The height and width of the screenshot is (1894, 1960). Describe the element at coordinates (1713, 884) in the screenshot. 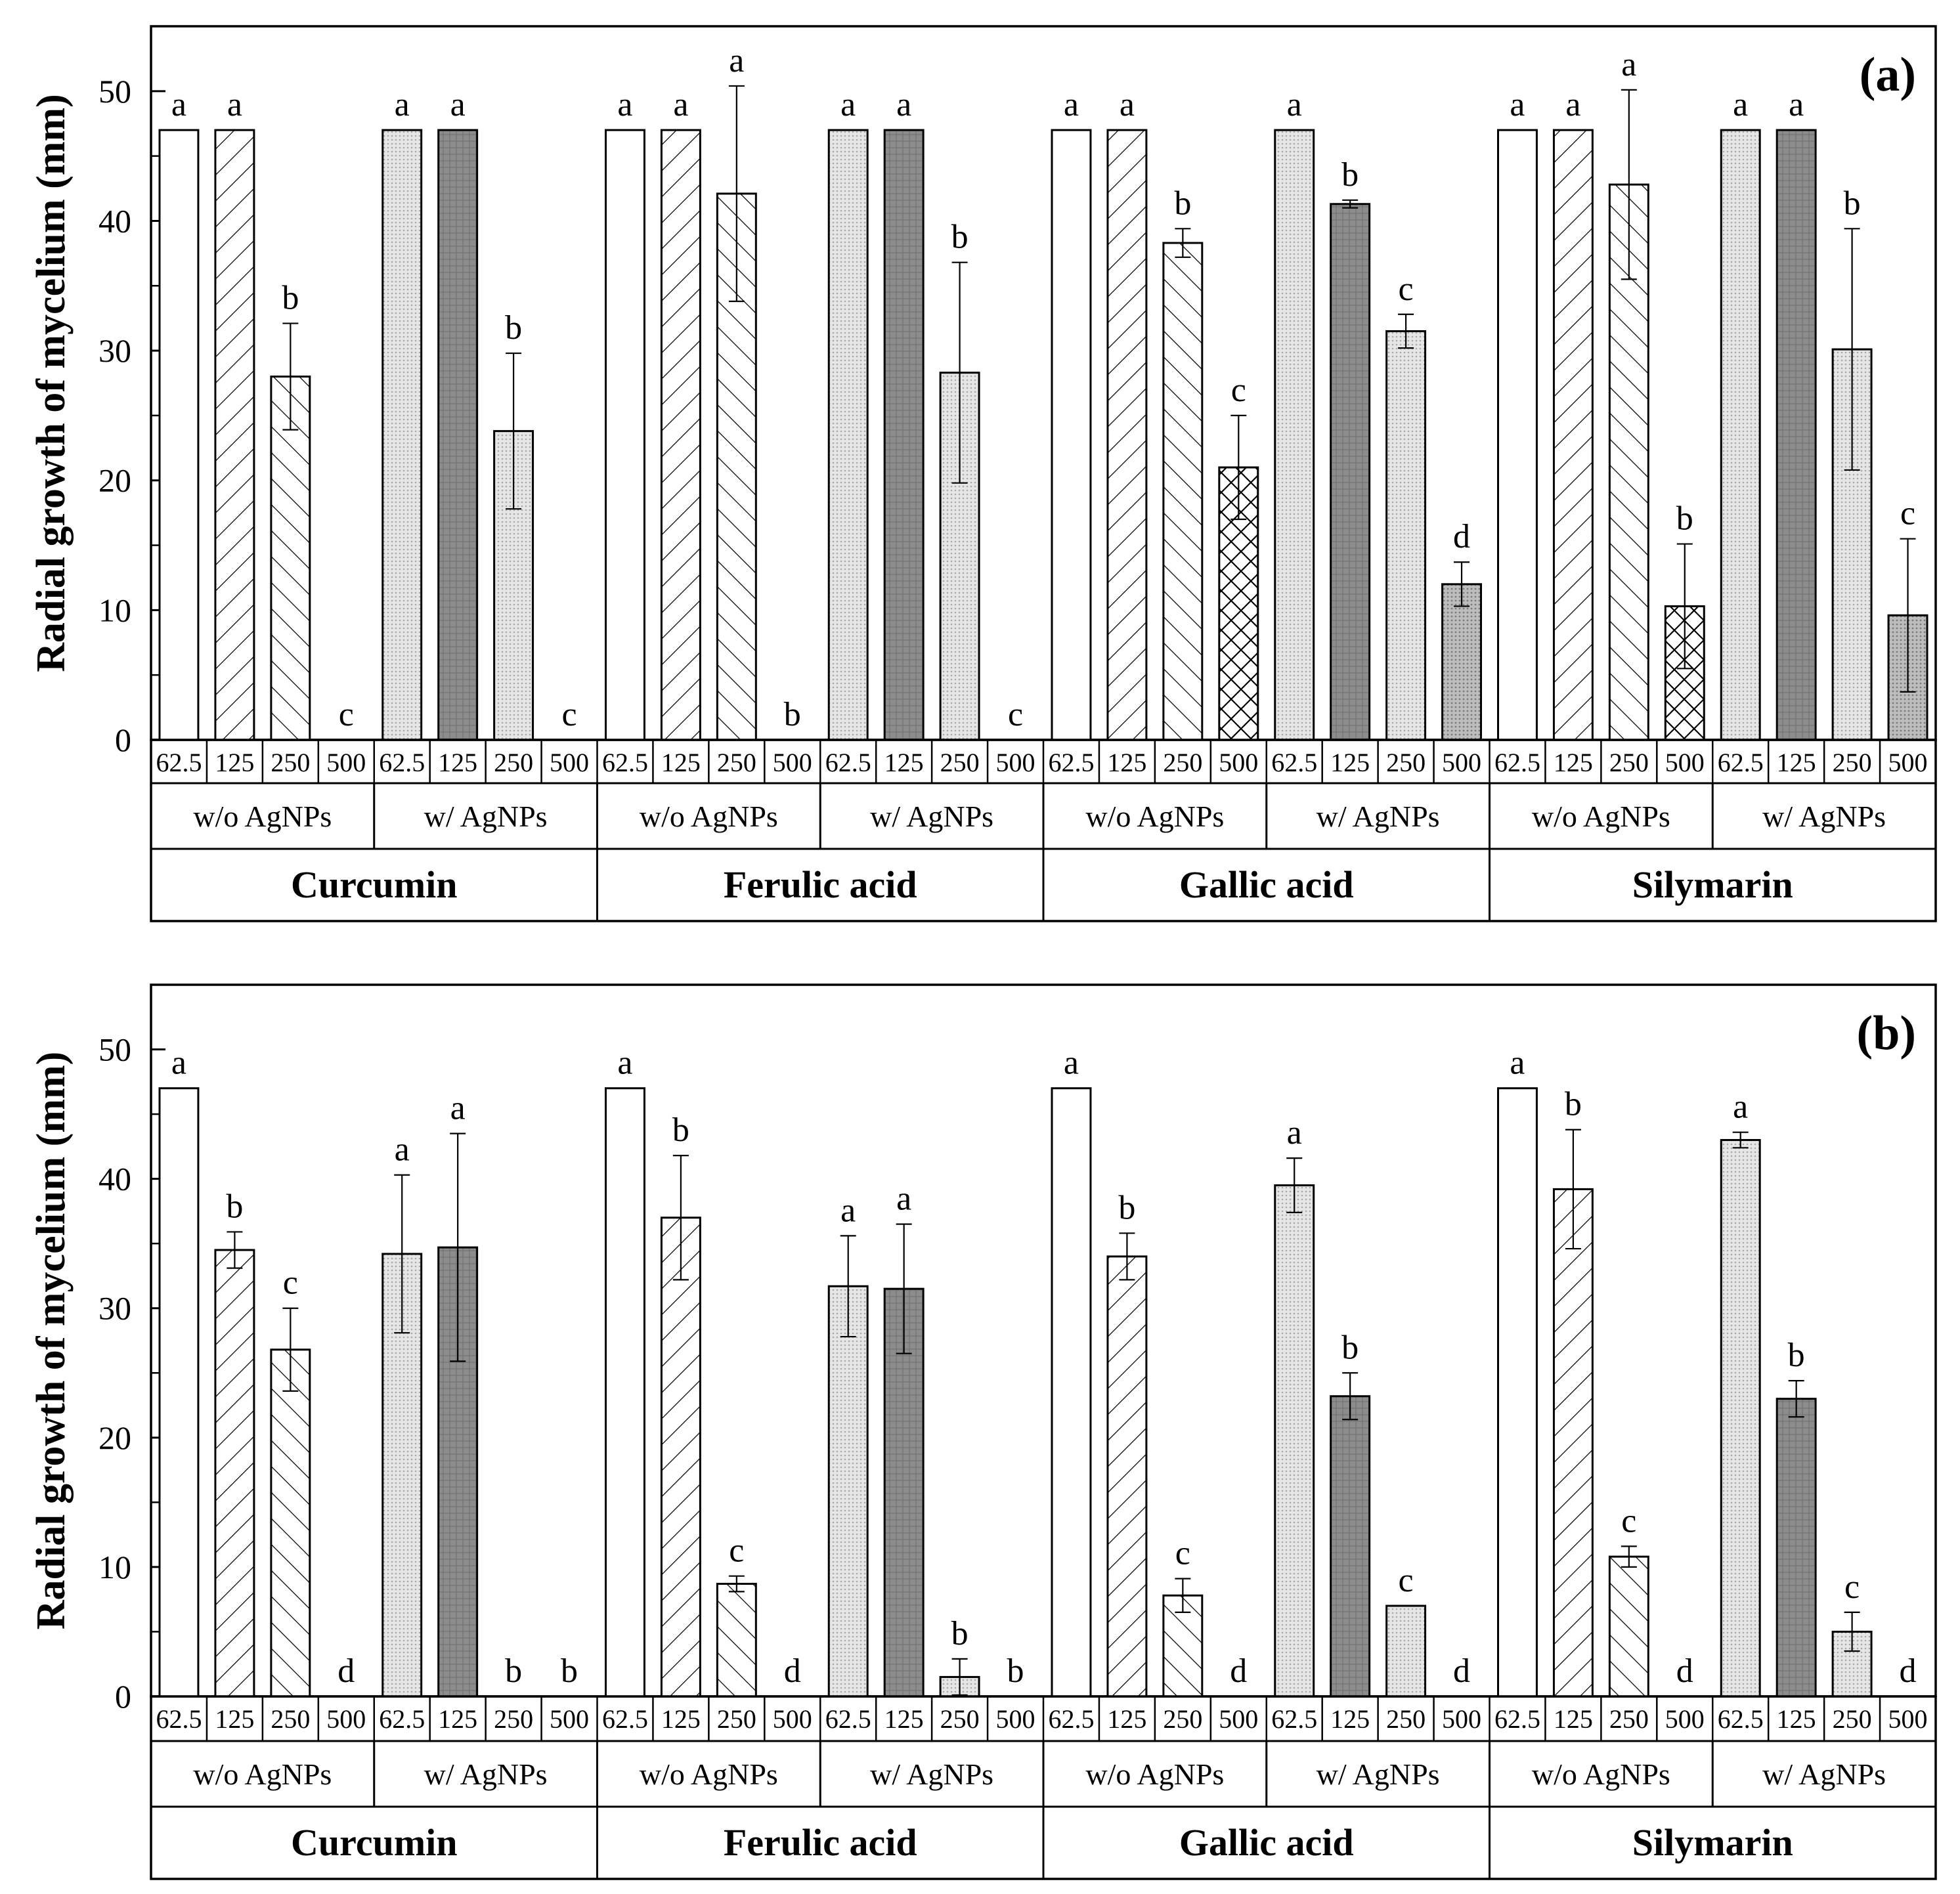

I see `compound-label: Silymarin` at that location.